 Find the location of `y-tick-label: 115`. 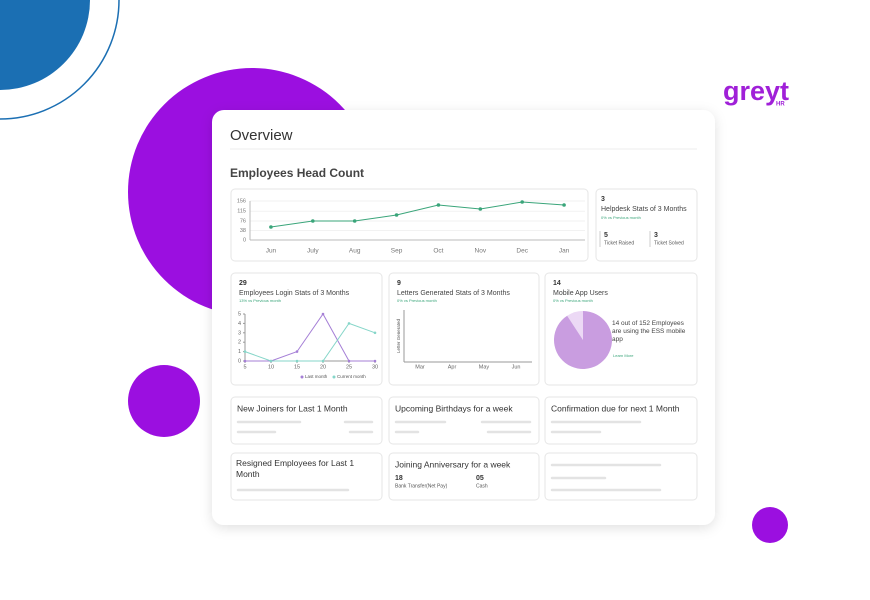

y-tick-label: 115 is located at coordinates (241, 212).